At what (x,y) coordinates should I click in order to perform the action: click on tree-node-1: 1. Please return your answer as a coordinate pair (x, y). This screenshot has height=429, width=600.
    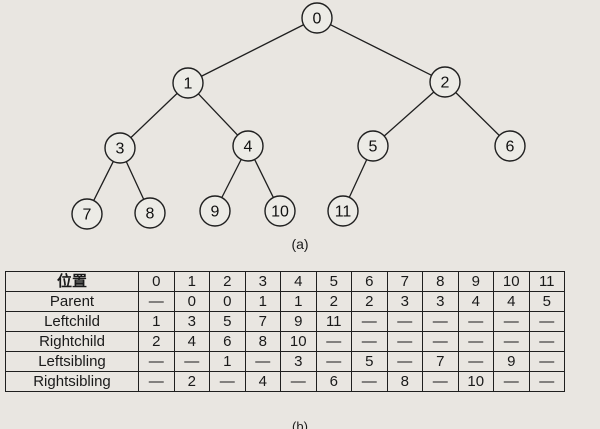
    Looking at the image, I should click on (188, 83).